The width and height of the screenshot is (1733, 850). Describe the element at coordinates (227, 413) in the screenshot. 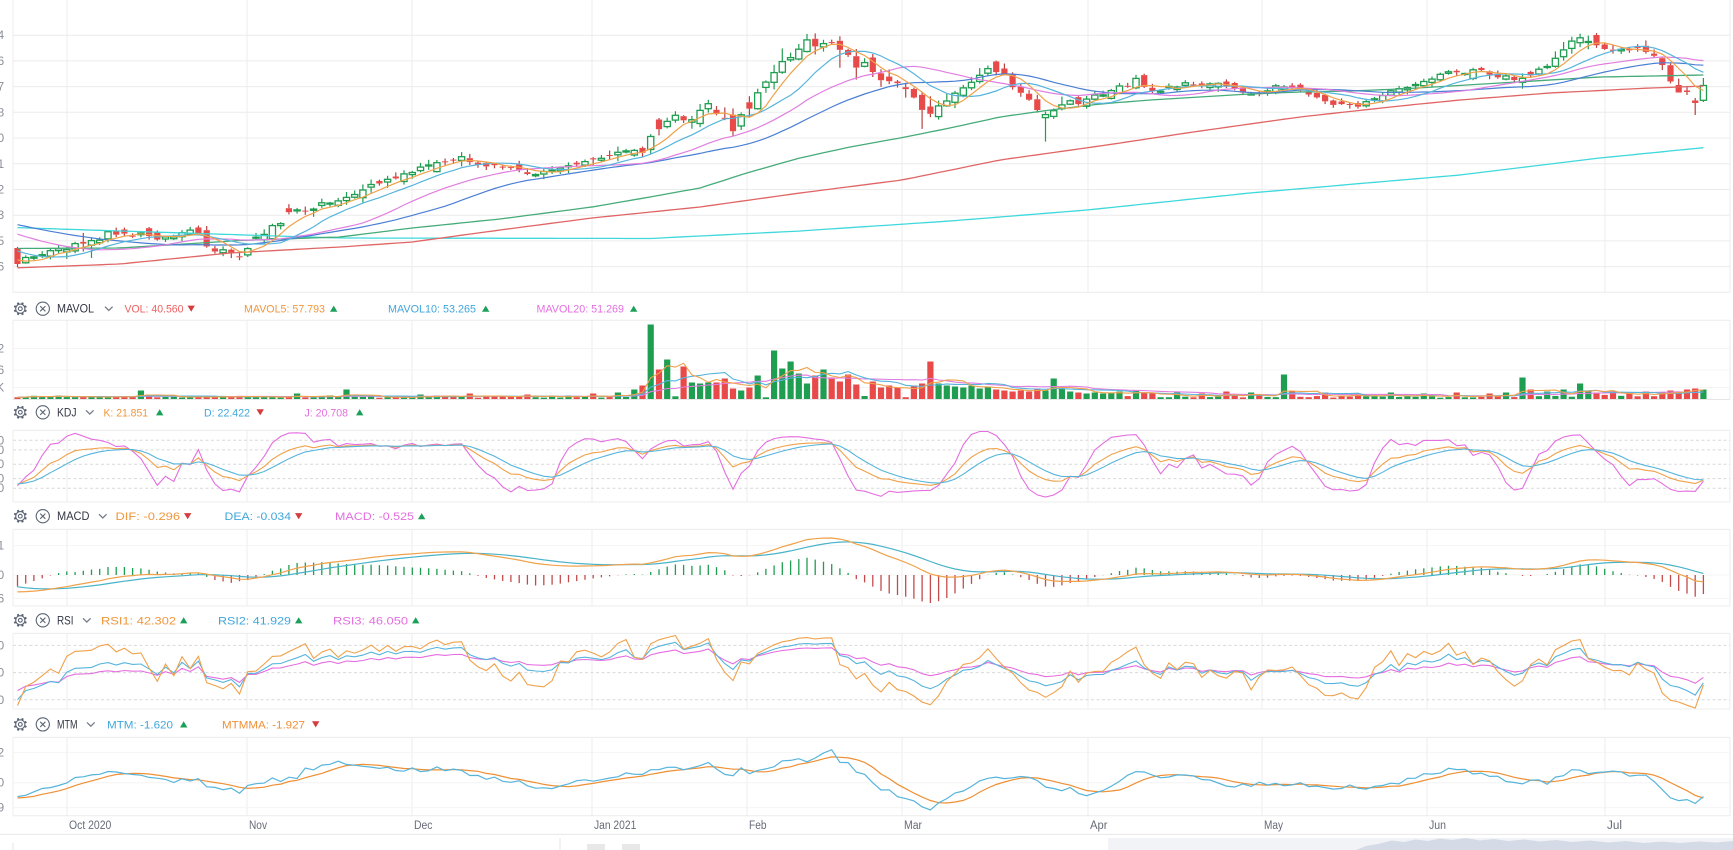

I see `svg-text: D: 22.422` at that location.